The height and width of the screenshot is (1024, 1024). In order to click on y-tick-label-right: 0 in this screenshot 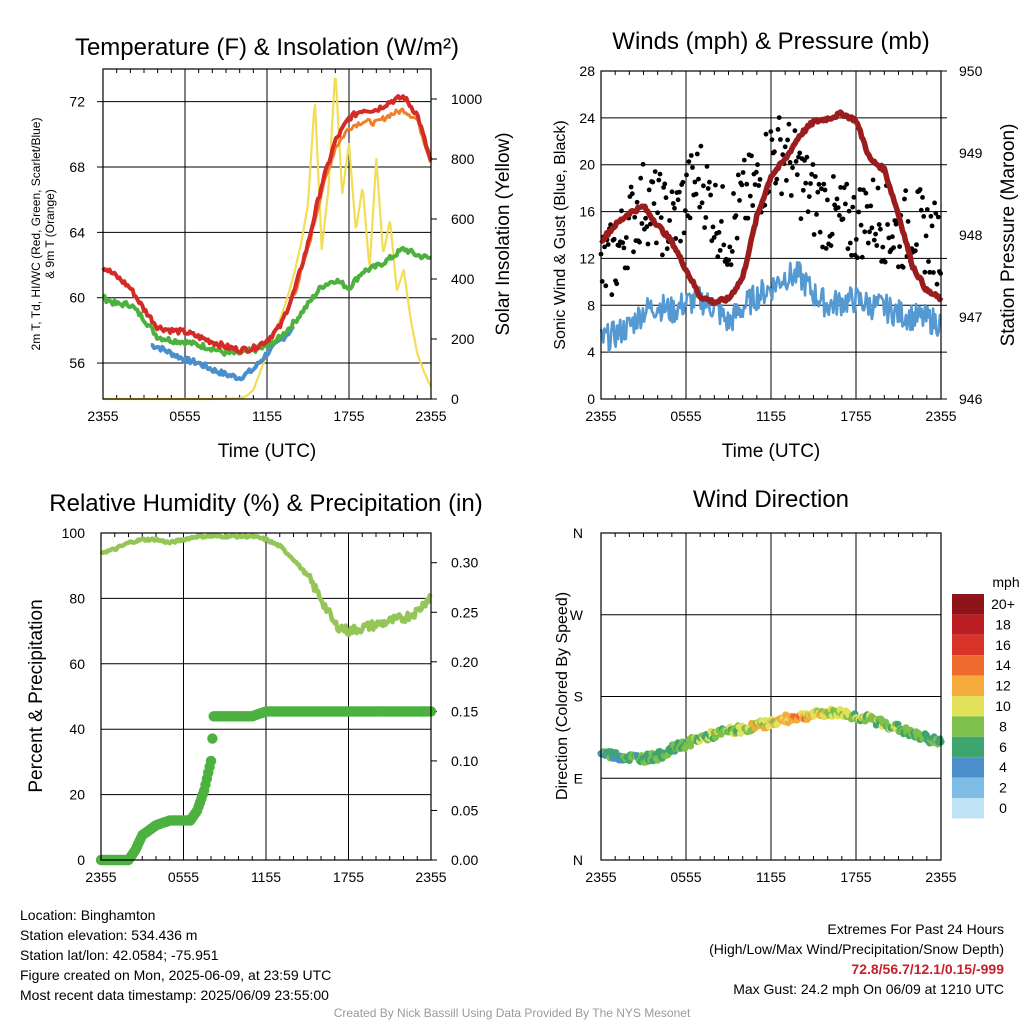, I will do `click(455, 399)`.